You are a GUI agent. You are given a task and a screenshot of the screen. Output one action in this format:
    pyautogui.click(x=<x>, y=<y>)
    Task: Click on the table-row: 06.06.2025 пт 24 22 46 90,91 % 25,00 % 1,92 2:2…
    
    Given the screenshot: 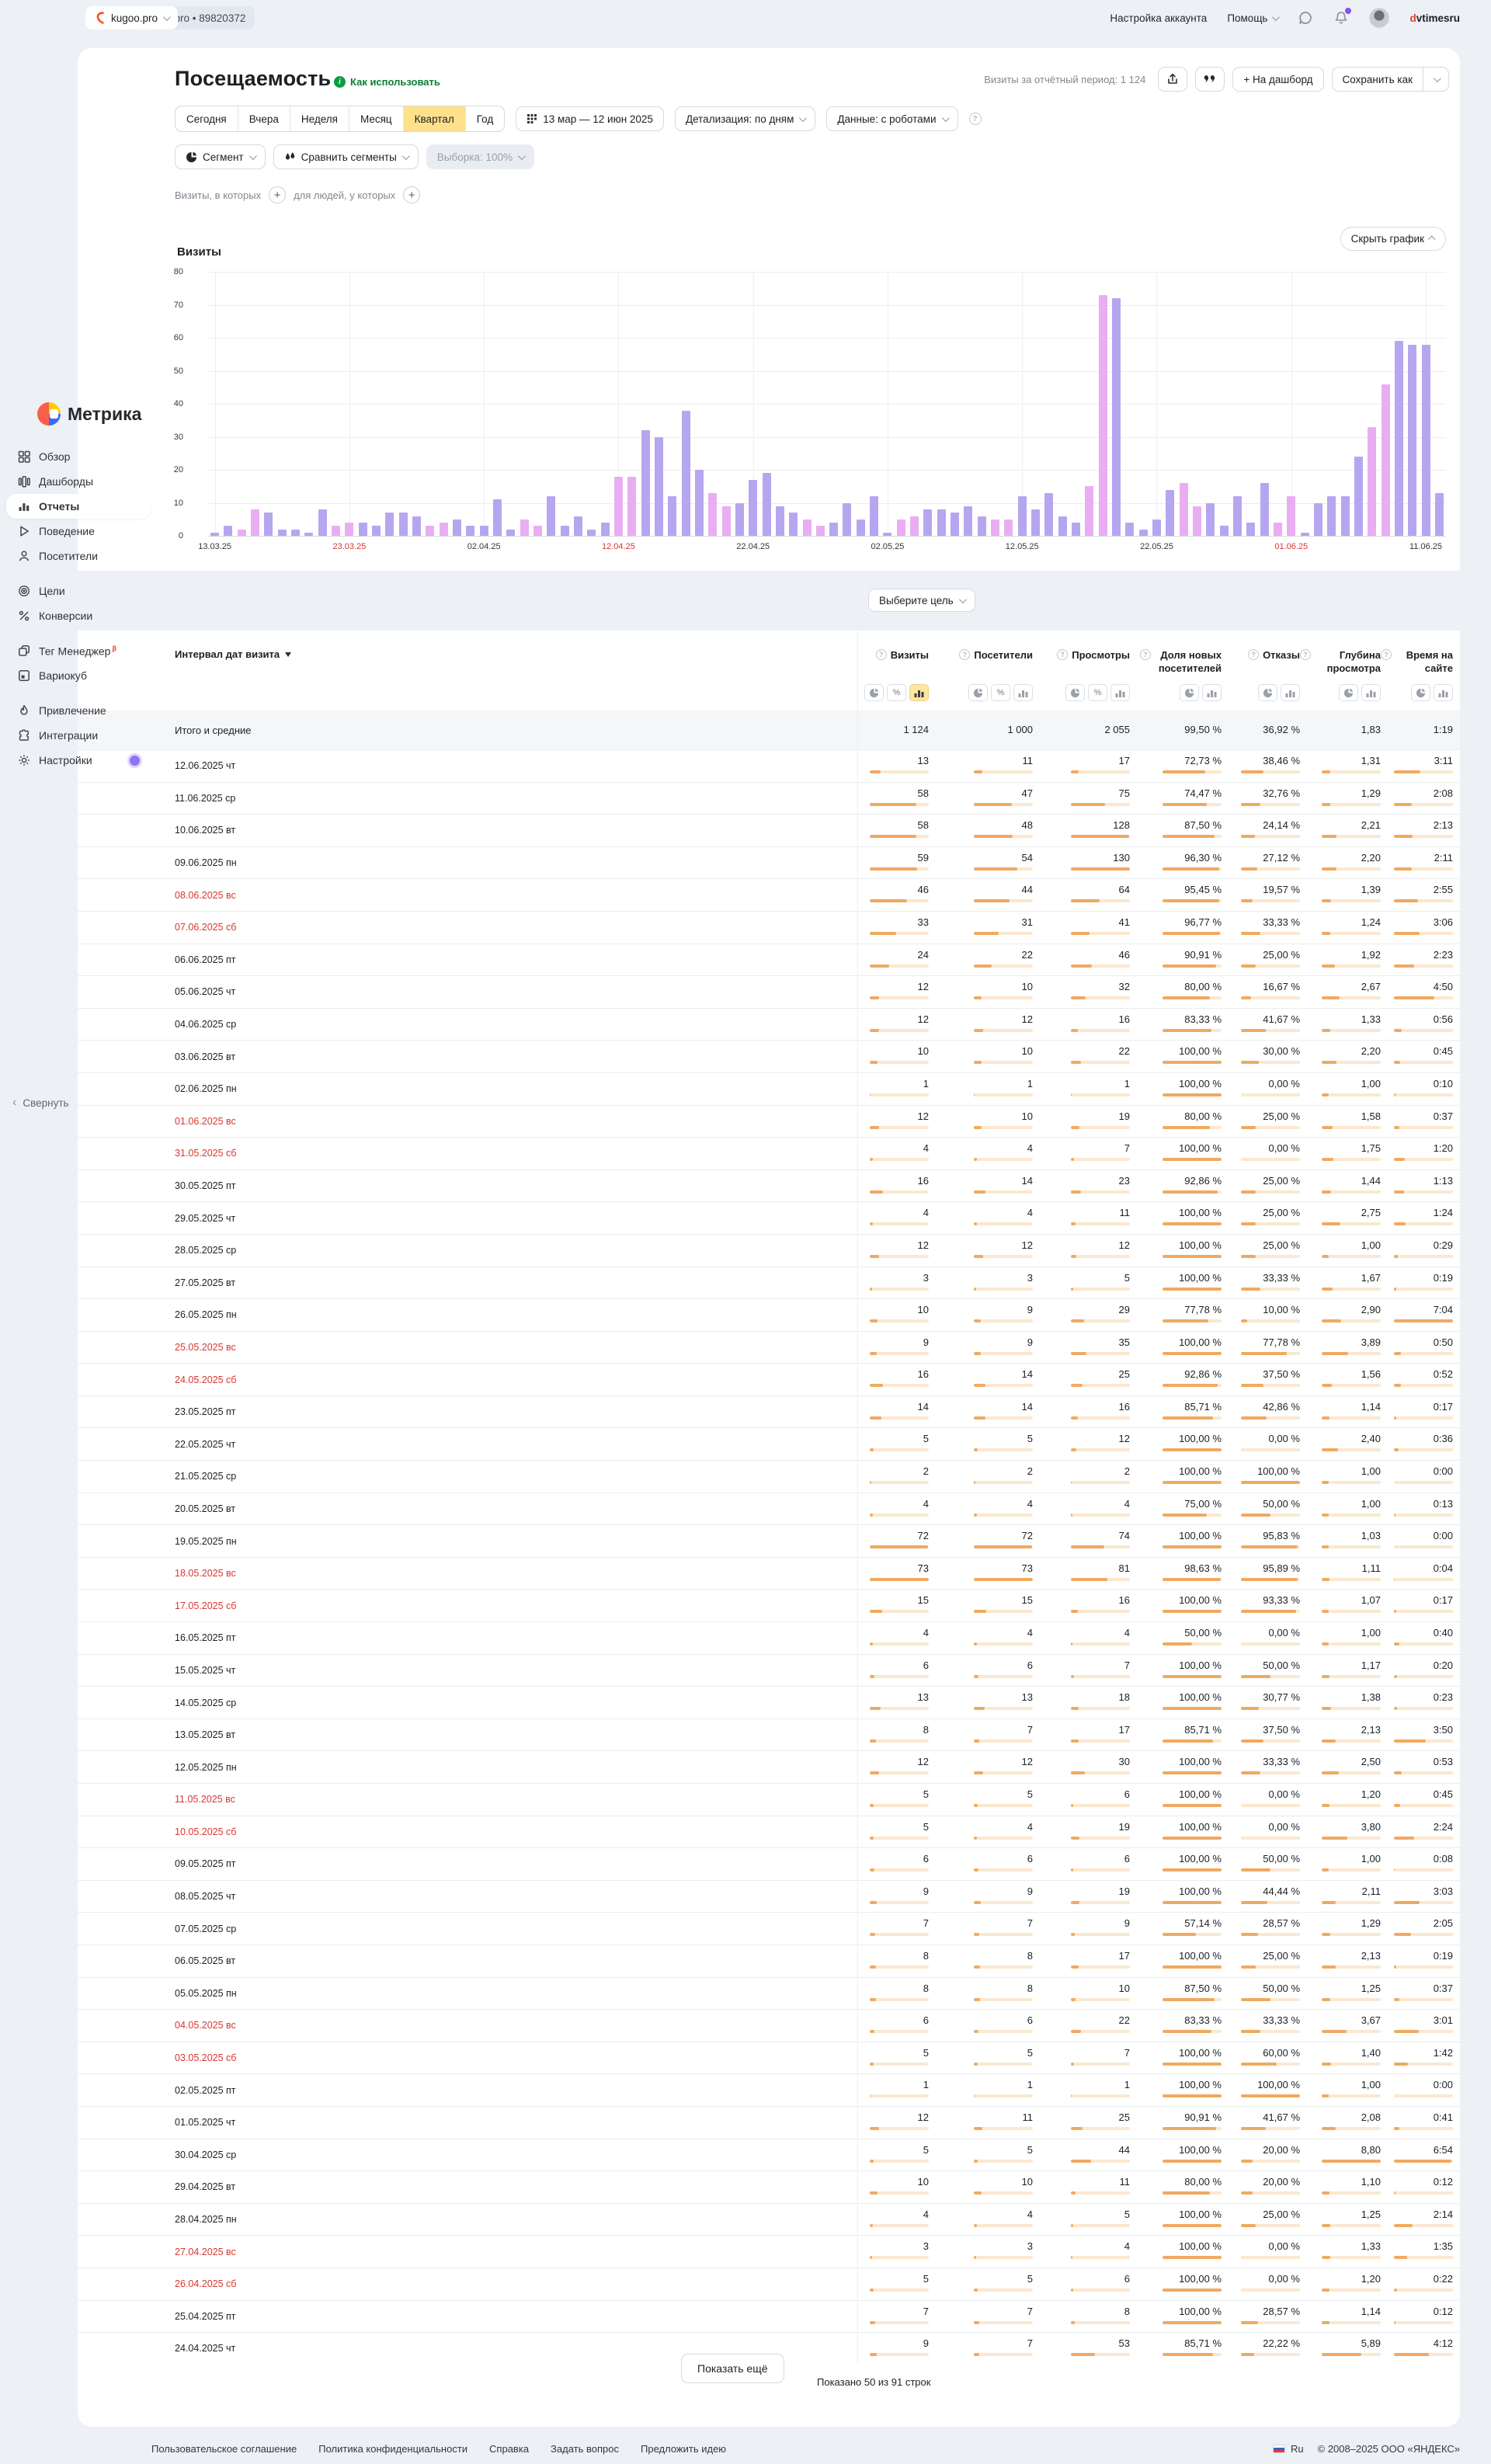 What is the action you would take?
    pyautogui.click(x=769, y=959)
    